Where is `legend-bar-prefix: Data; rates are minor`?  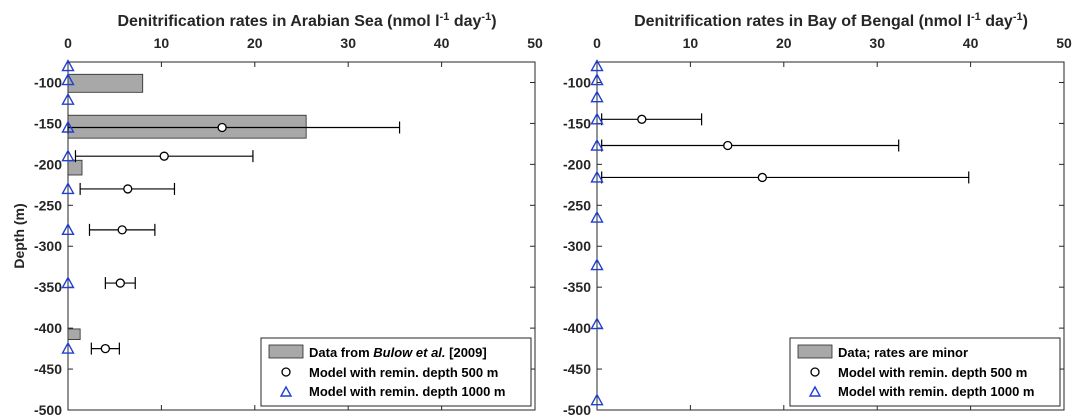 legend-bar-prefix: Data; rates are minor is located at coordinates (903, 352).